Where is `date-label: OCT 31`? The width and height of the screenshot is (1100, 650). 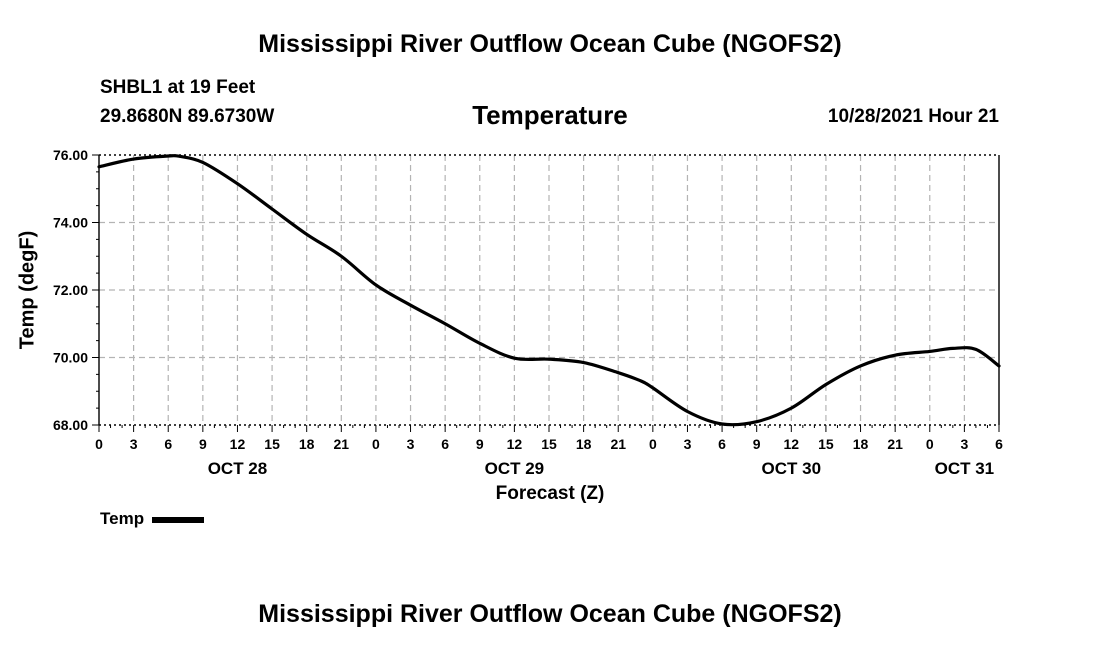
date-label: OCT 31 is located at coordinates (965, 468).